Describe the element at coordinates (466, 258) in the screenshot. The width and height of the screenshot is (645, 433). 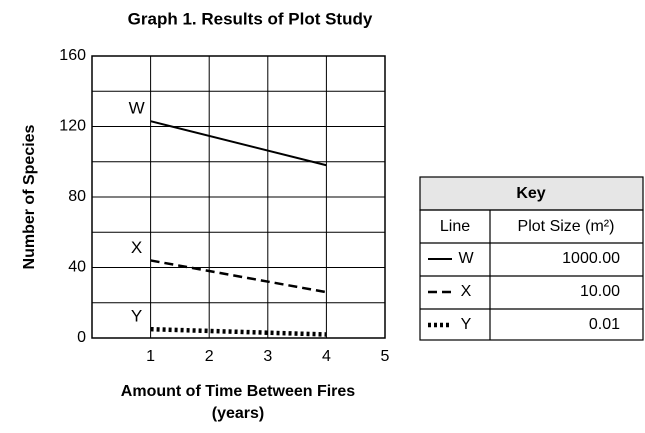
I see `key-line-name: W` at that location.